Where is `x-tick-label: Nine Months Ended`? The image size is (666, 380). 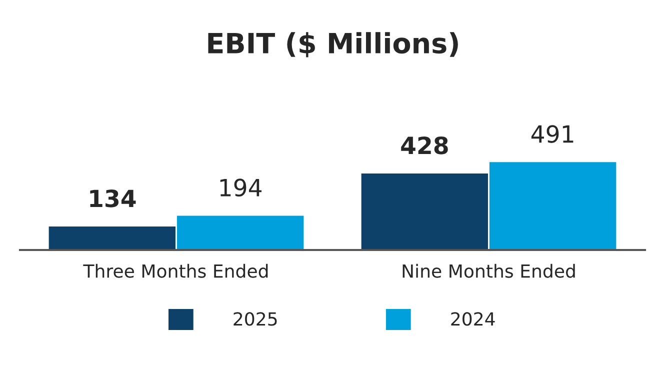
x-tick-label: Nine Months Ended is located at coordinates (488, 271).